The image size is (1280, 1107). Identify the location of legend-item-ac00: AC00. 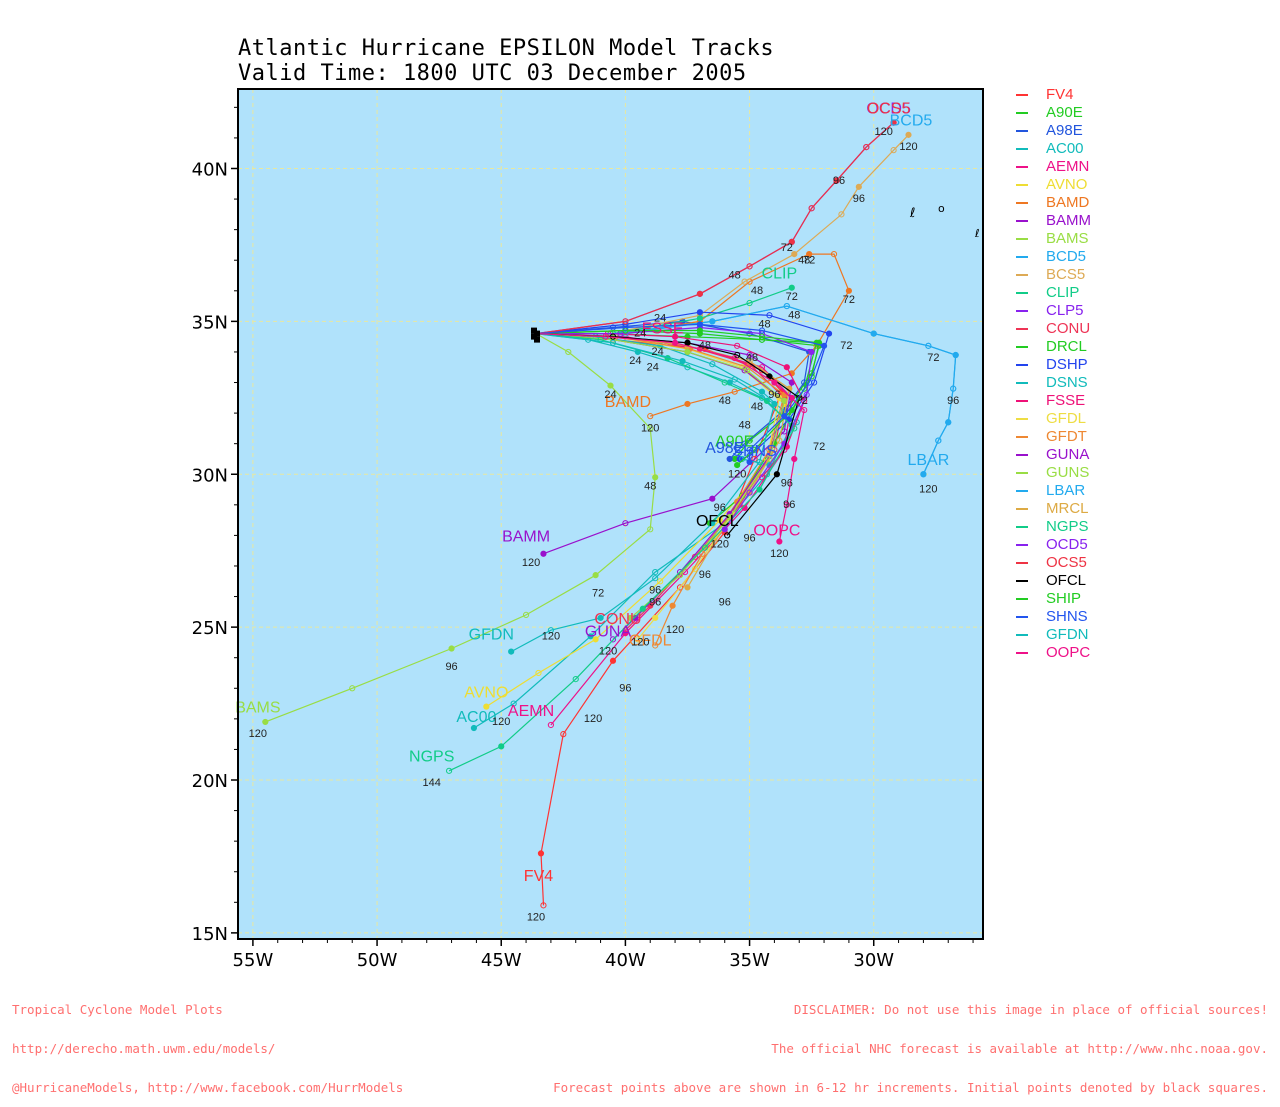
(1053, 149).